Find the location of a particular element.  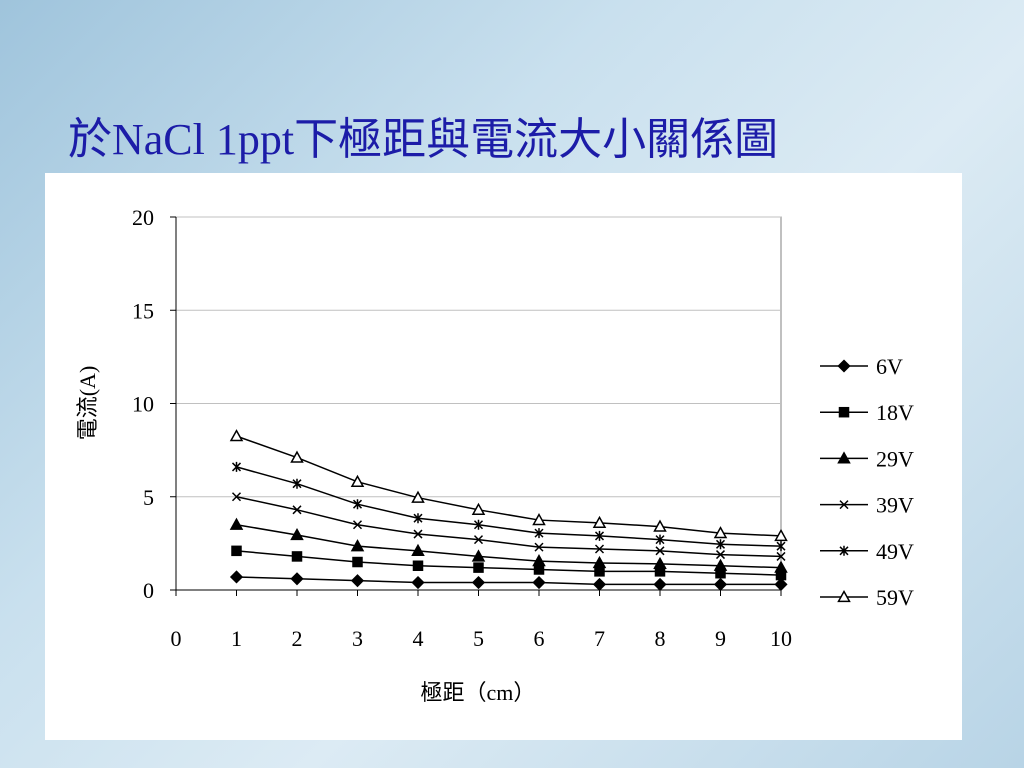

x-tick-label: 4 is located at coordinates (418, 638).